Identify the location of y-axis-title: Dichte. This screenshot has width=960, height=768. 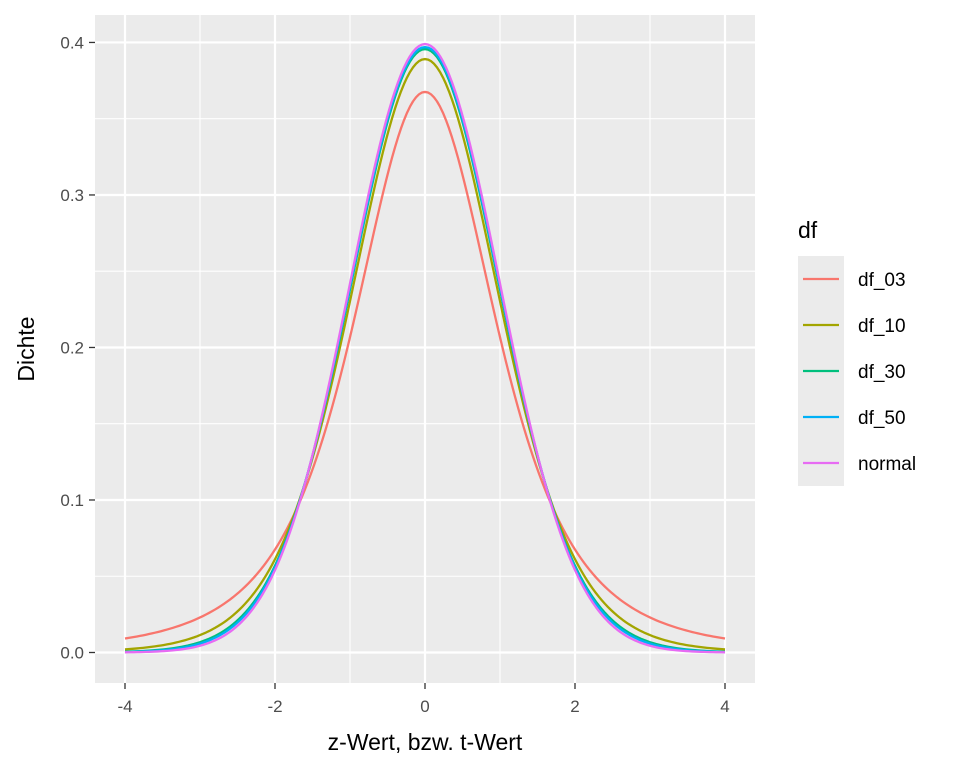
(26, 348).